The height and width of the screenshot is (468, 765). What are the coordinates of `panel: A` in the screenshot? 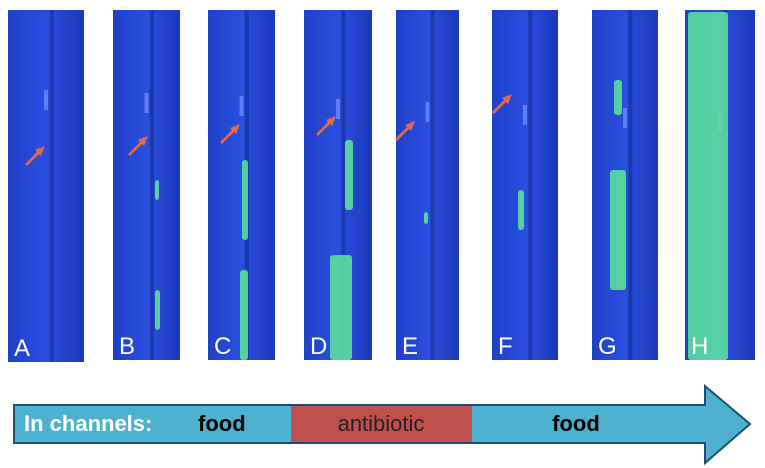 It's located at (46, 186).